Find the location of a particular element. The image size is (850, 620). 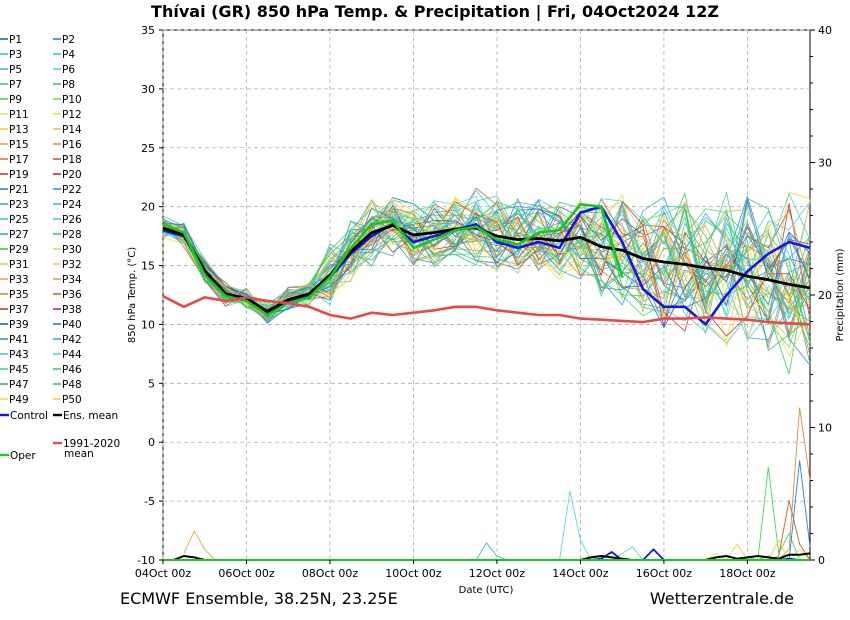

y-tick-label: 0 is located at coordinates (151, 442).